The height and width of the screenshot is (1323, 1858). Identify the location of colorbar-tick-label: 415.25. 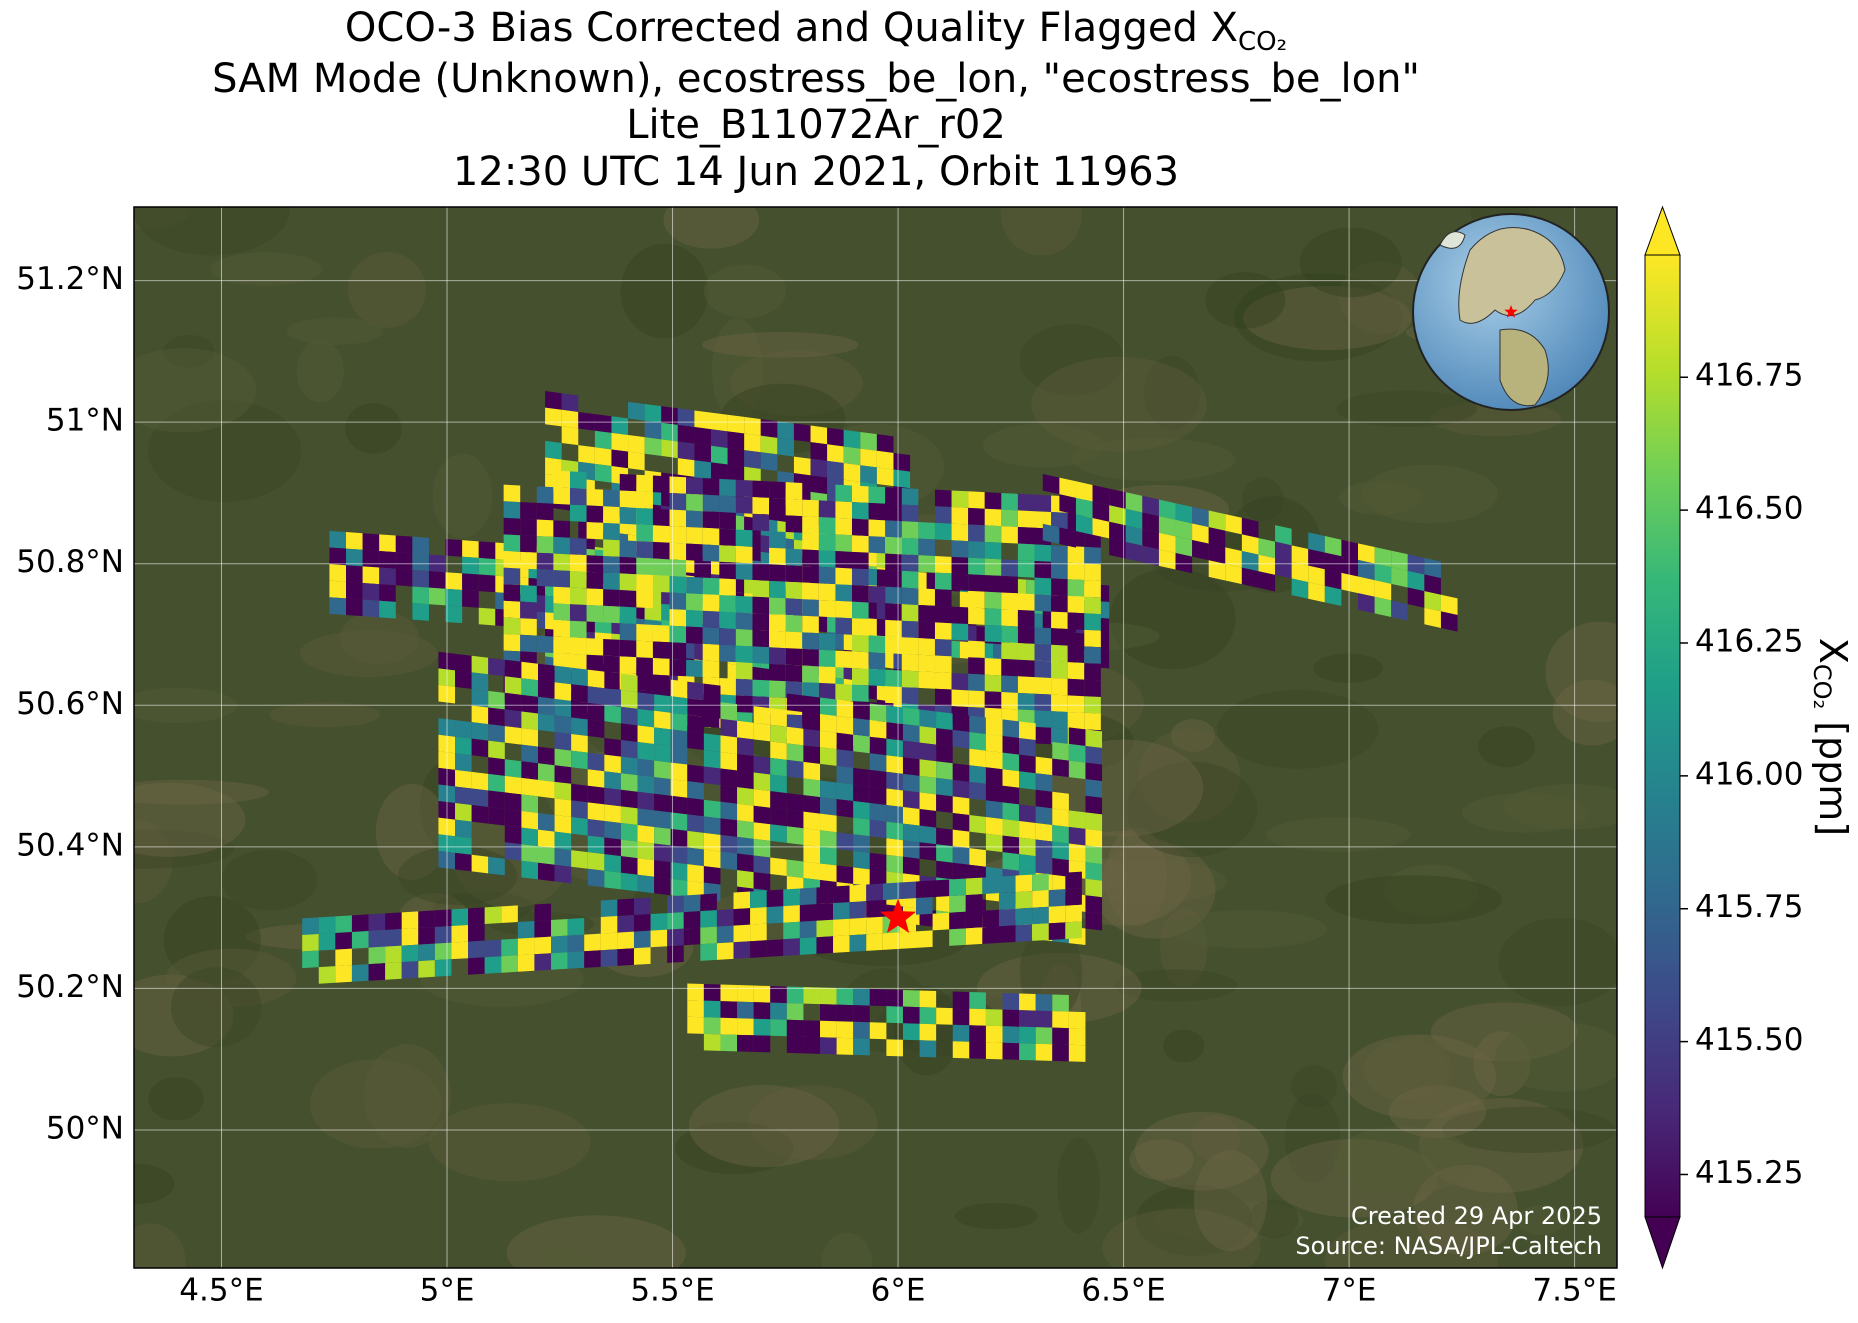
(1749, 1173).